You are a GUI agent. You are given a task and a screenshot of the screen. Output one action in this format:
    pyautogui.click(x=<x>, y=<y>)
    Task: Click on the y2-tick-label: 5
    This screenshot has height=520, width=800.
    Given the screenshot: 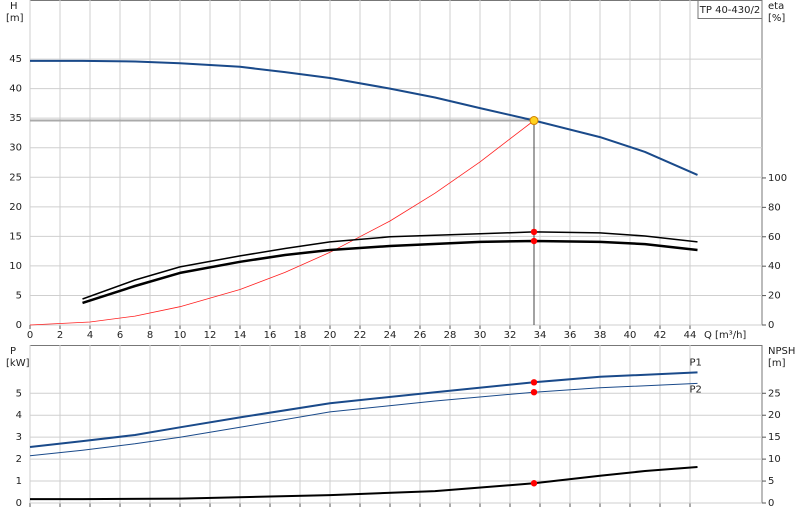 What is the action you would take?
    pyautogui.click(x=771, y=481)
    